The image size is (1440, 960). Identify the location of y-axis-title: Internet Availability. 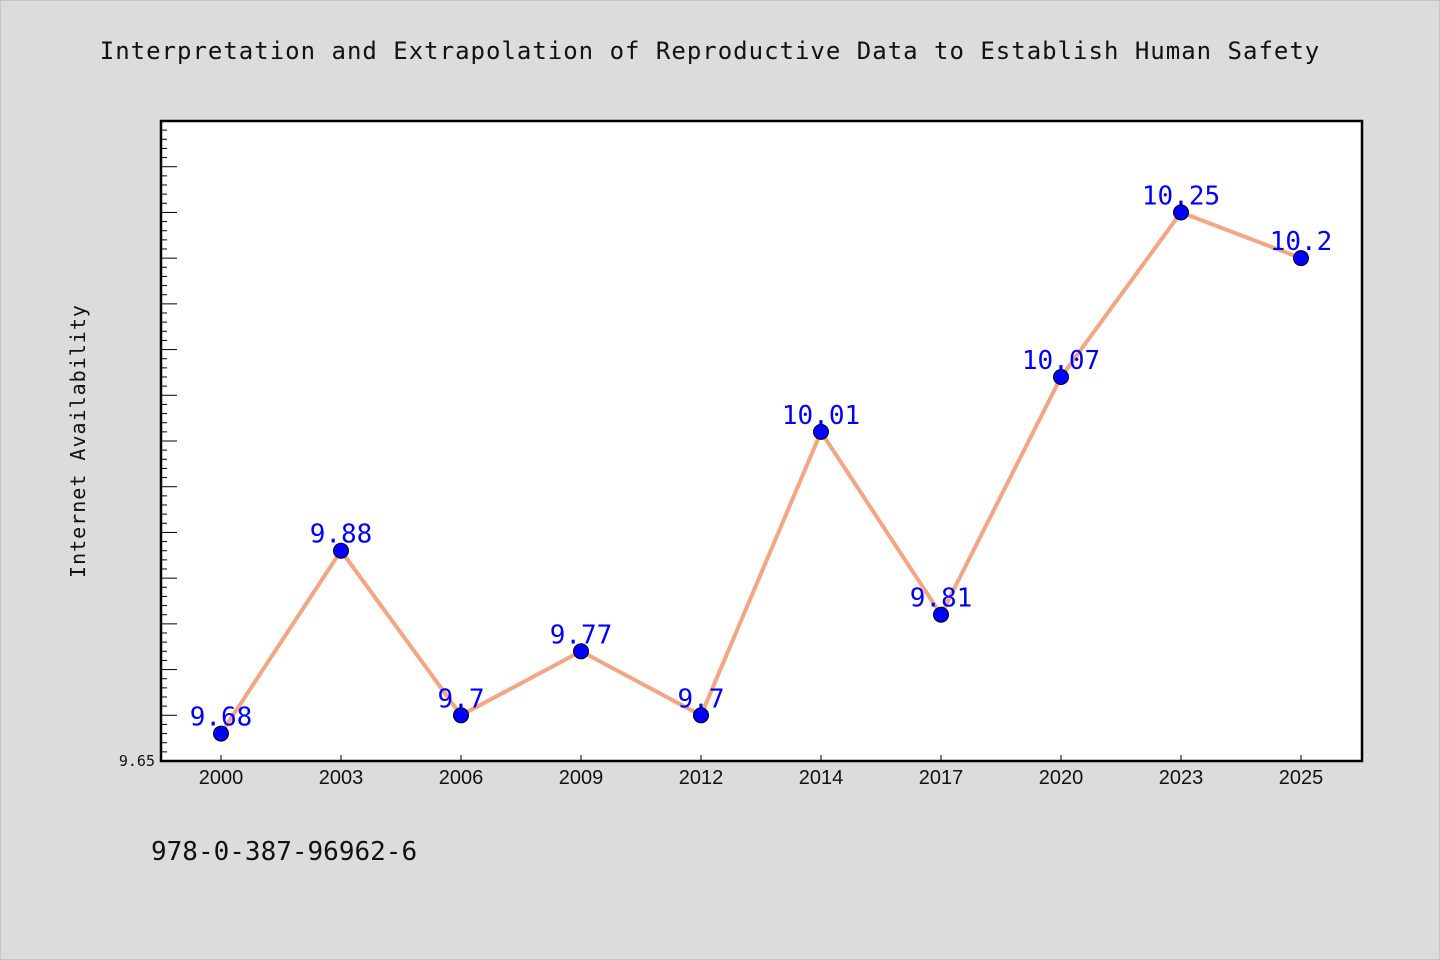
(78, 441).